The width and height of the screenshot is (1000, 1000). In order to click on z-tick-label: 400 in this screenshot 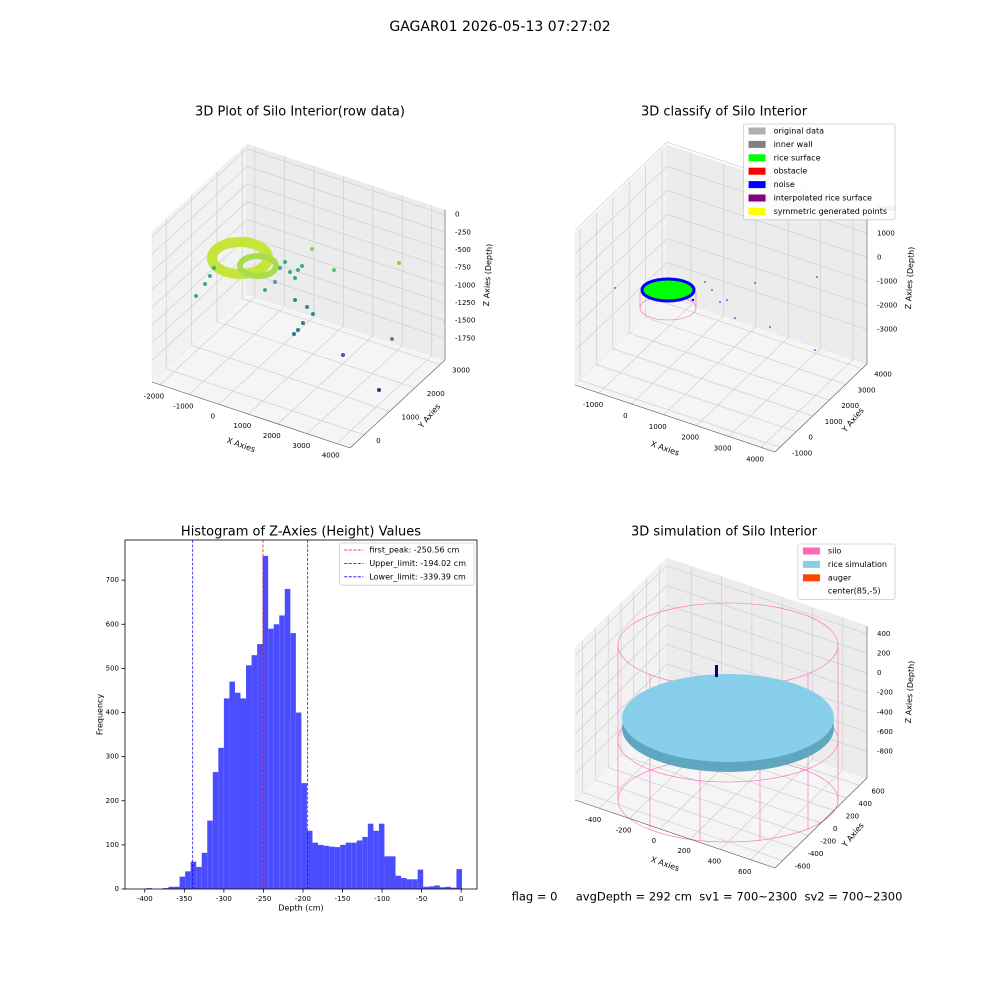, I will do `click(883, 634)`.